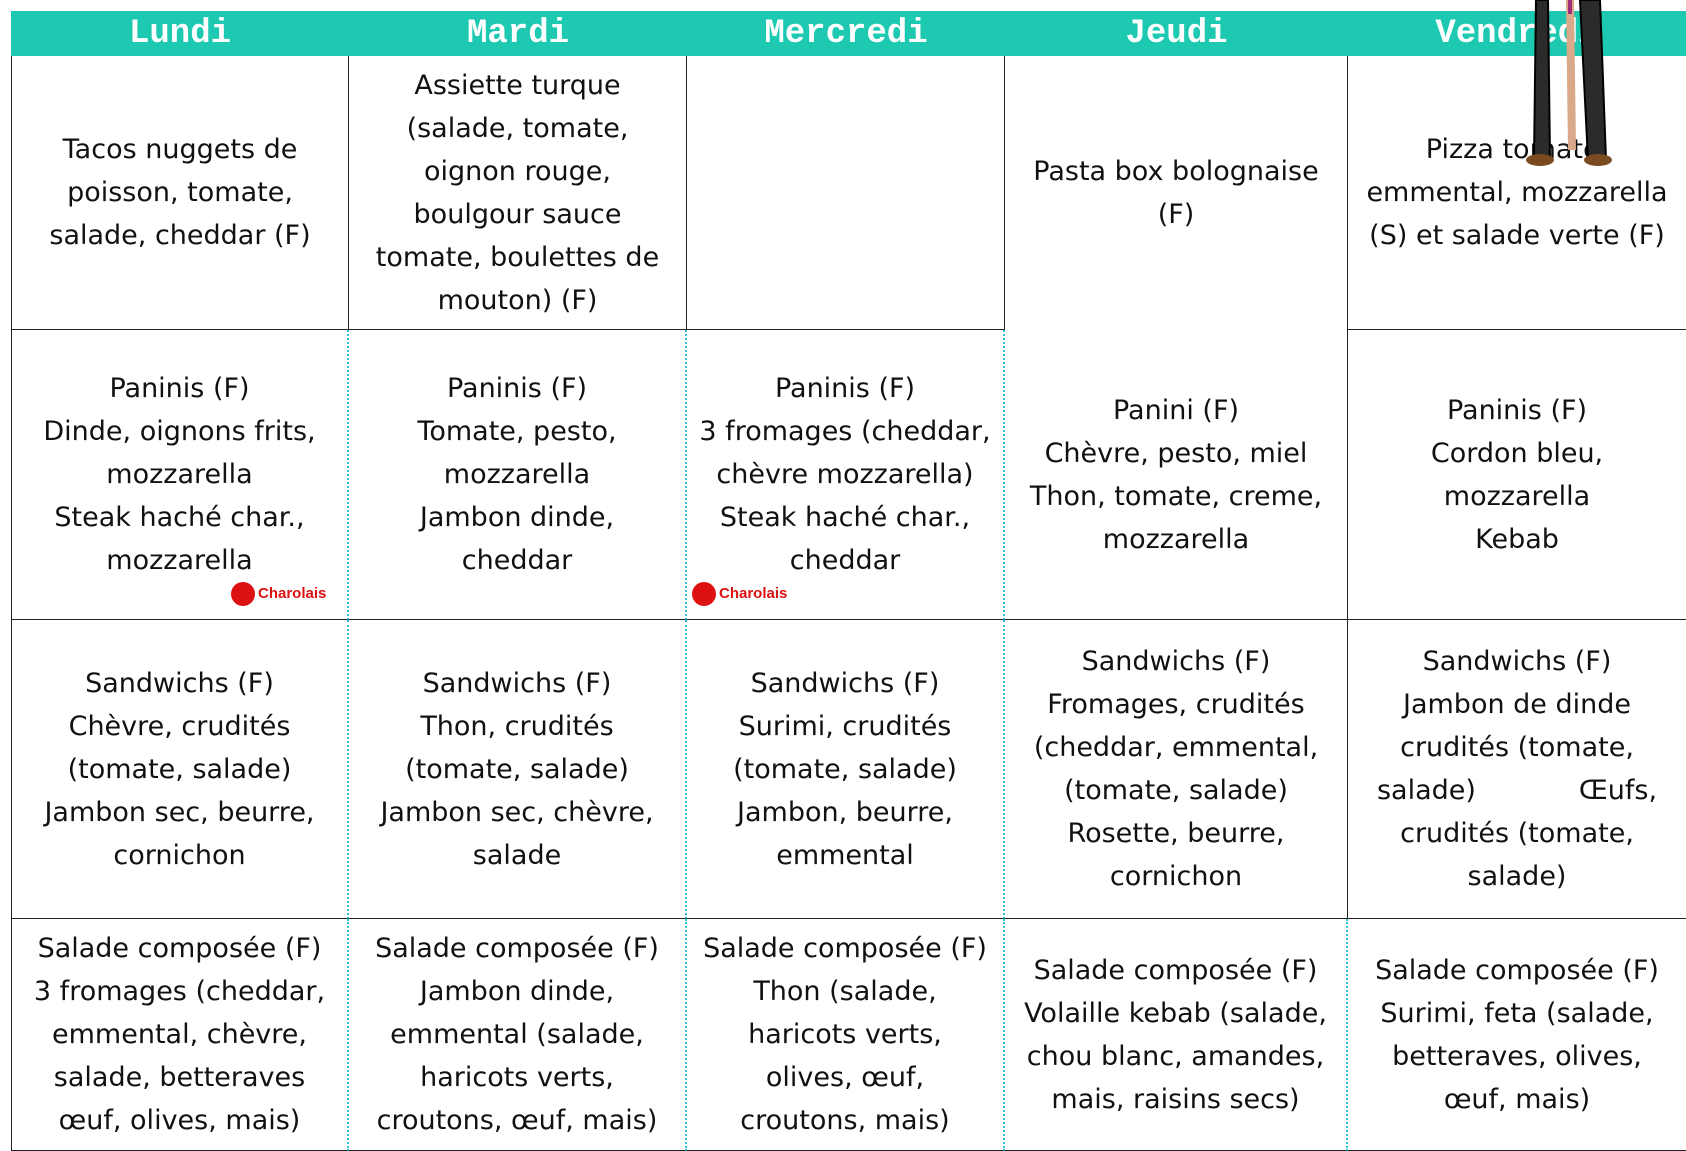 This screenshot has width=1686, height=1151. I want to click on menu-line: salade) Œufs,, so click(1517, 790).